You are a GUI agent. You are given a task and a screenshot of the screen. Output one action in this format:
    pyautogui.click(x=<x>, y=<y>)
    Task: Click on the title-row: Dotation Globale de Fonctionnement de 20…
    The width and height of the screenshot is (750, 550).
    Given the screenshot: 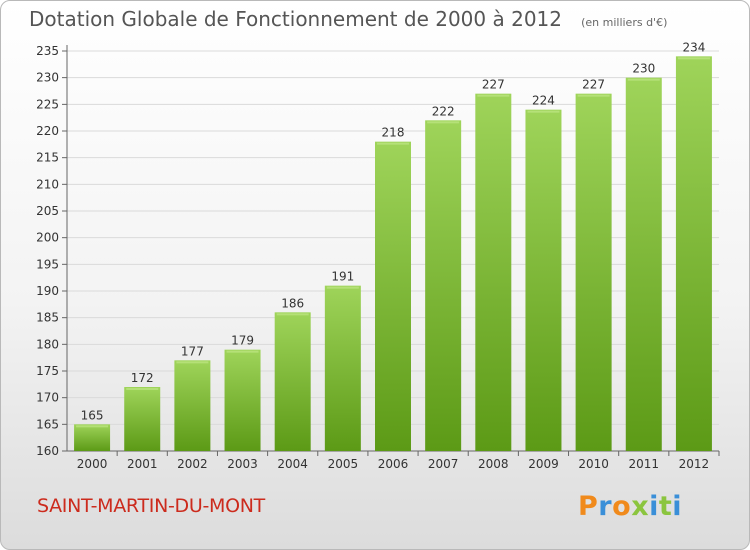 What is the action you would take?
    pyautogui.click(x=348, y=19)
    